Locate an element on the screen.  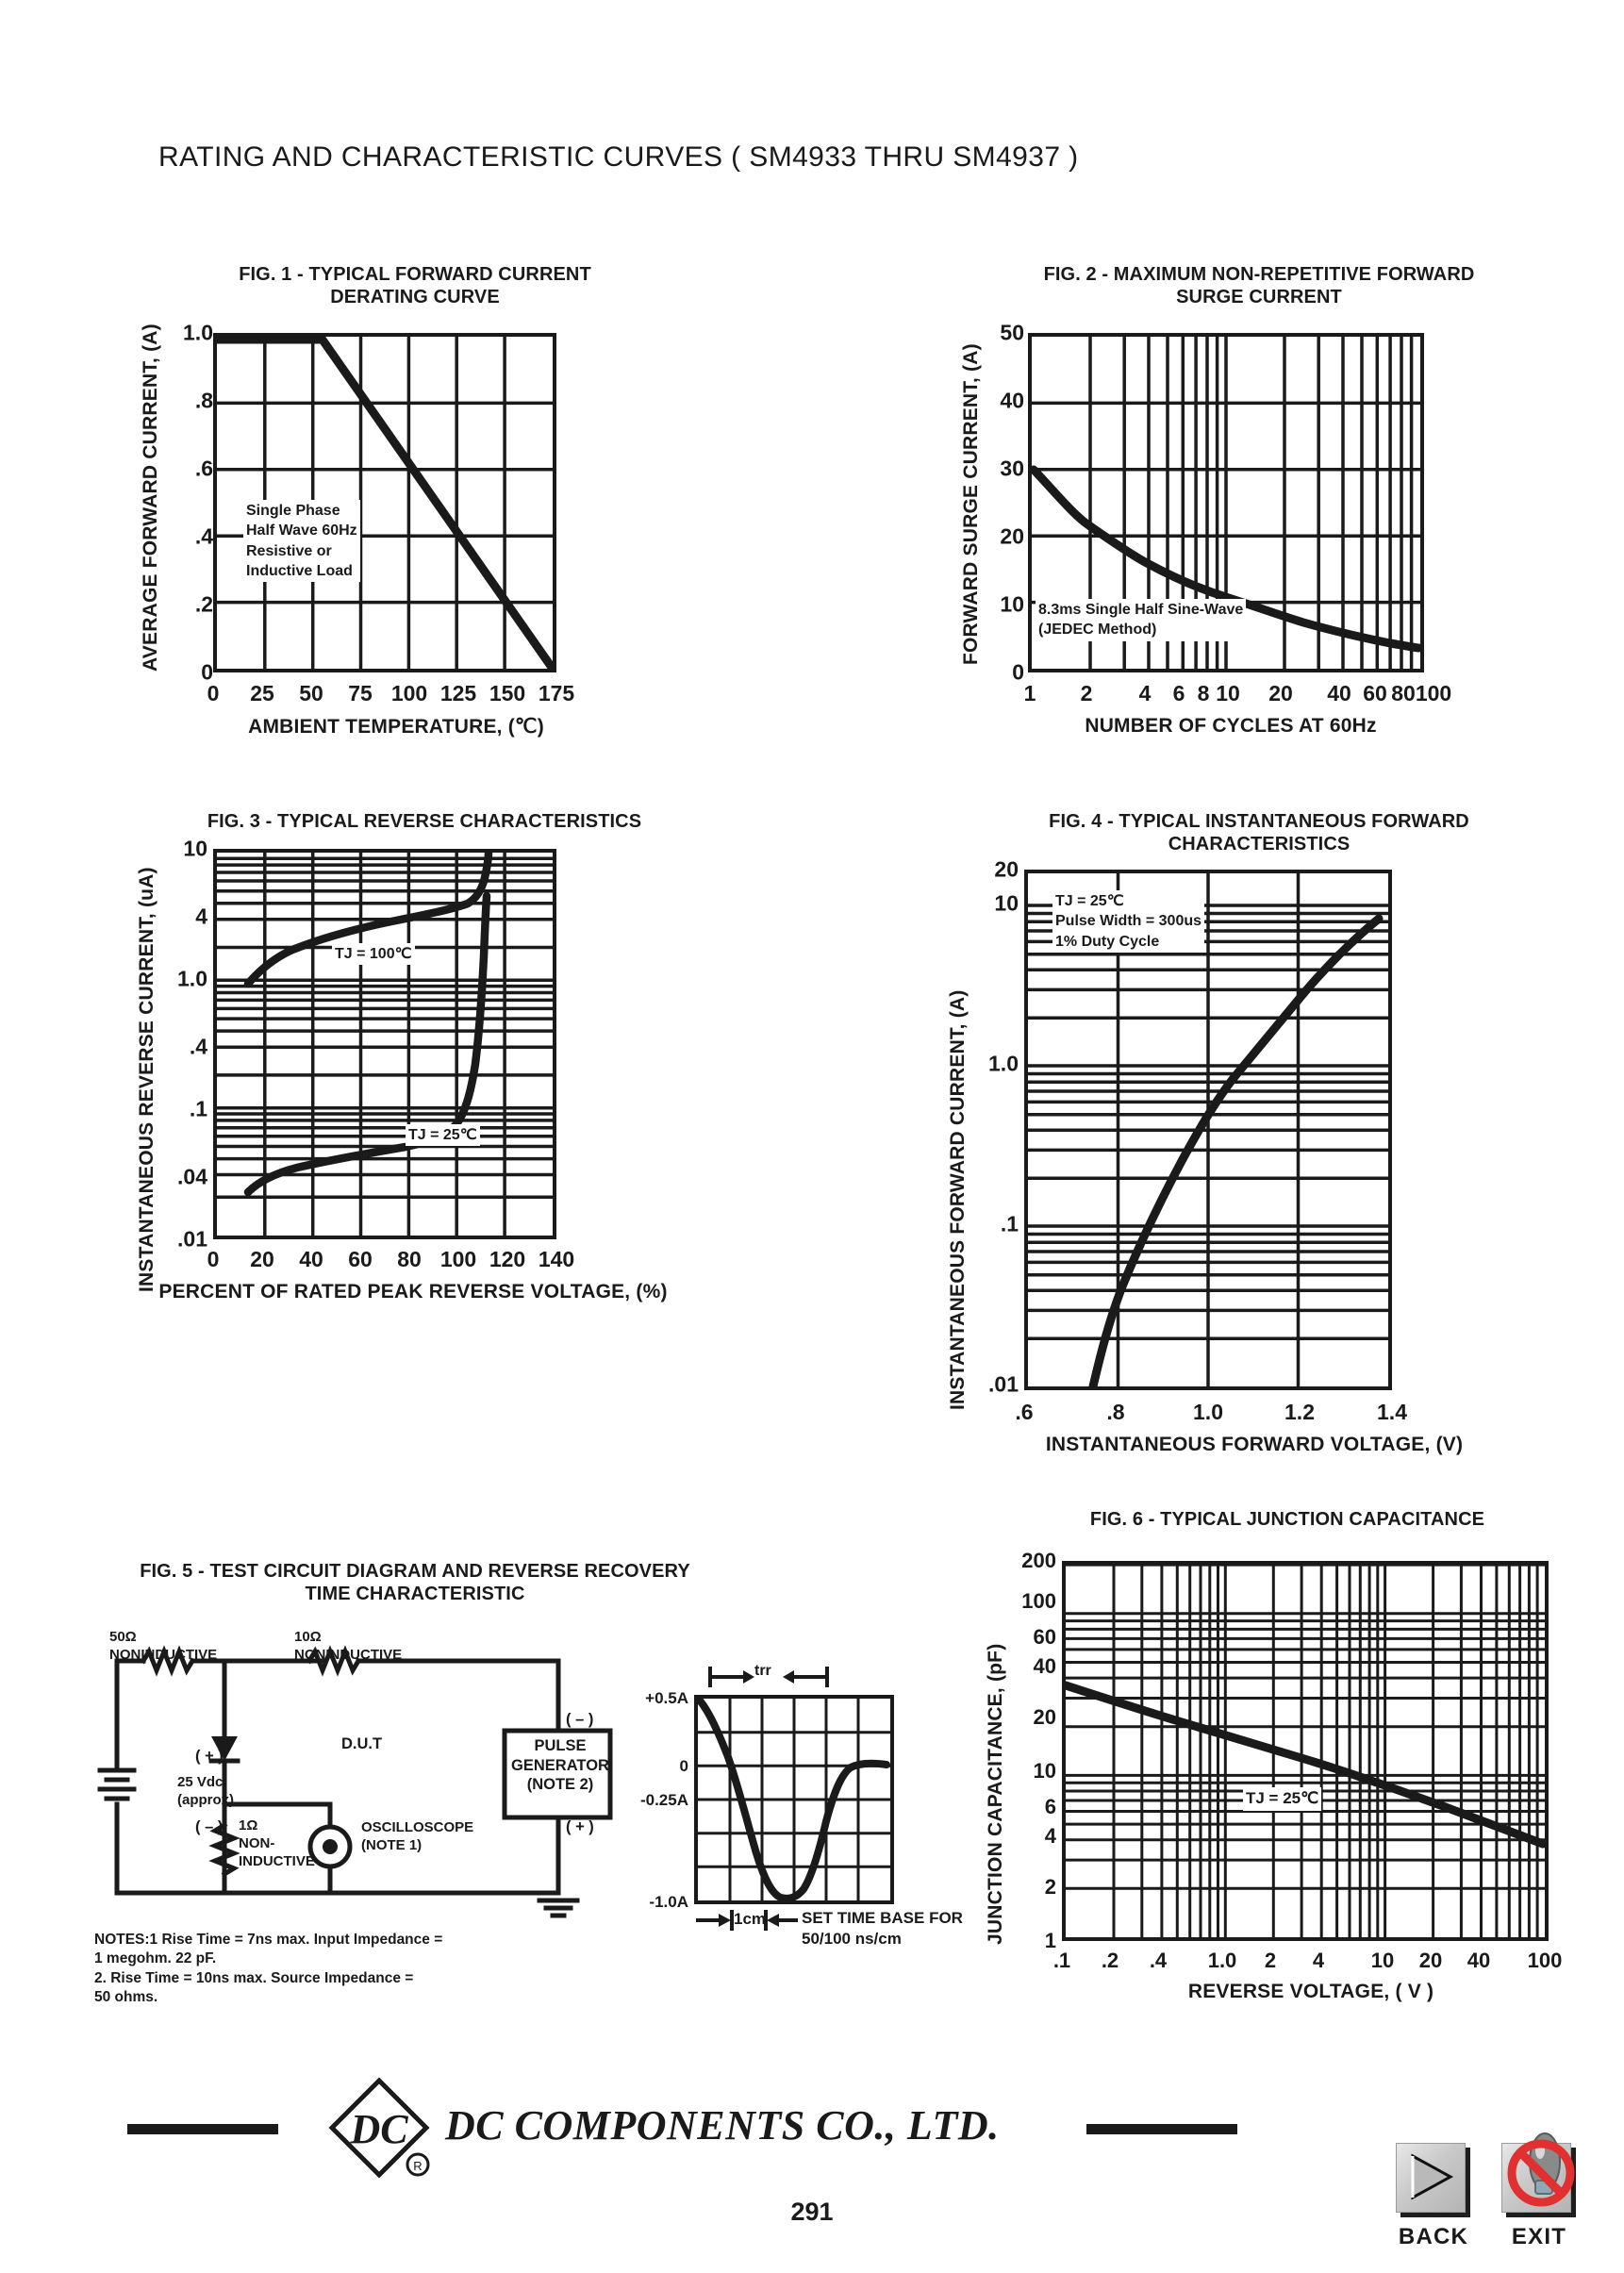
x-tick: 6 is located at coordinates (1178, 693).